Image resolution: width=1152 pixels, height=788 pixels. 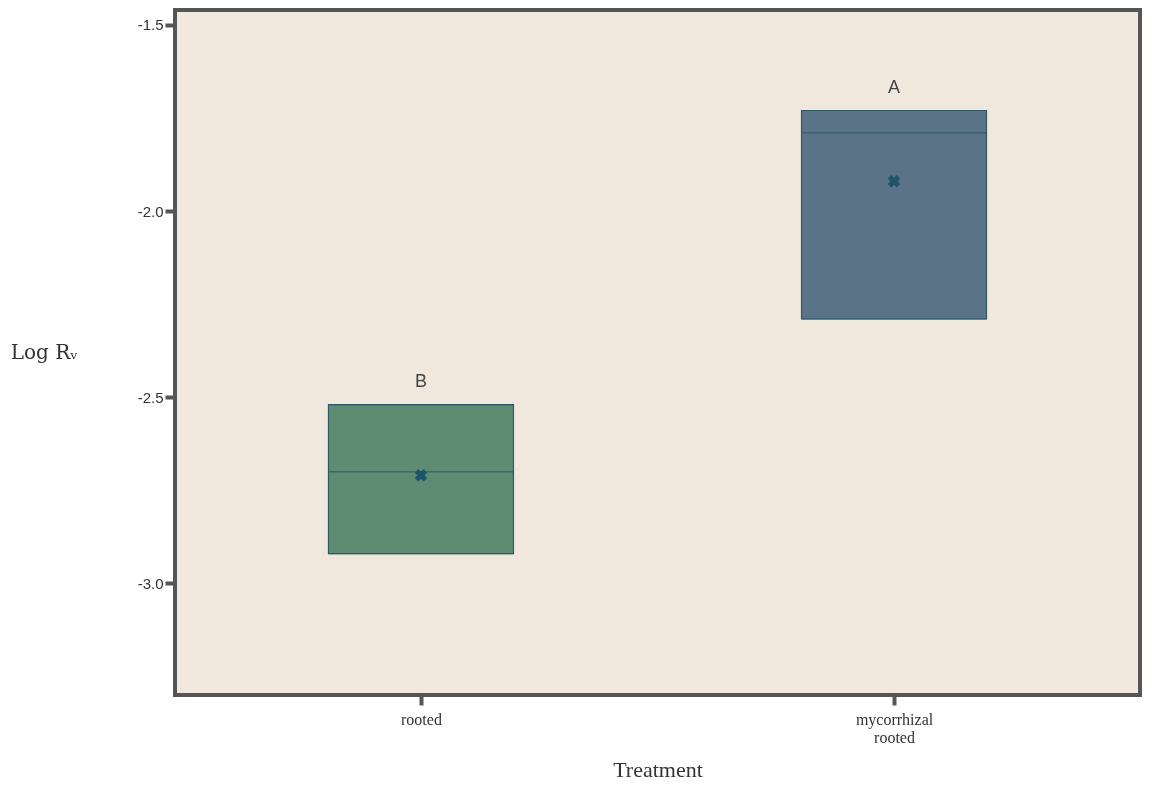 I want to click on annotation: B, so click(x=420, y=380).